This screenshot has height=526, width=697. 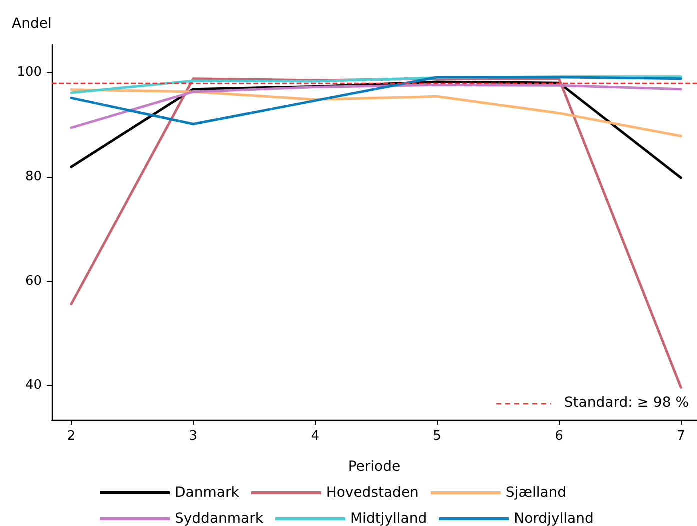 I want to click on x-tick-label: 2, so click(x=71, y=436).